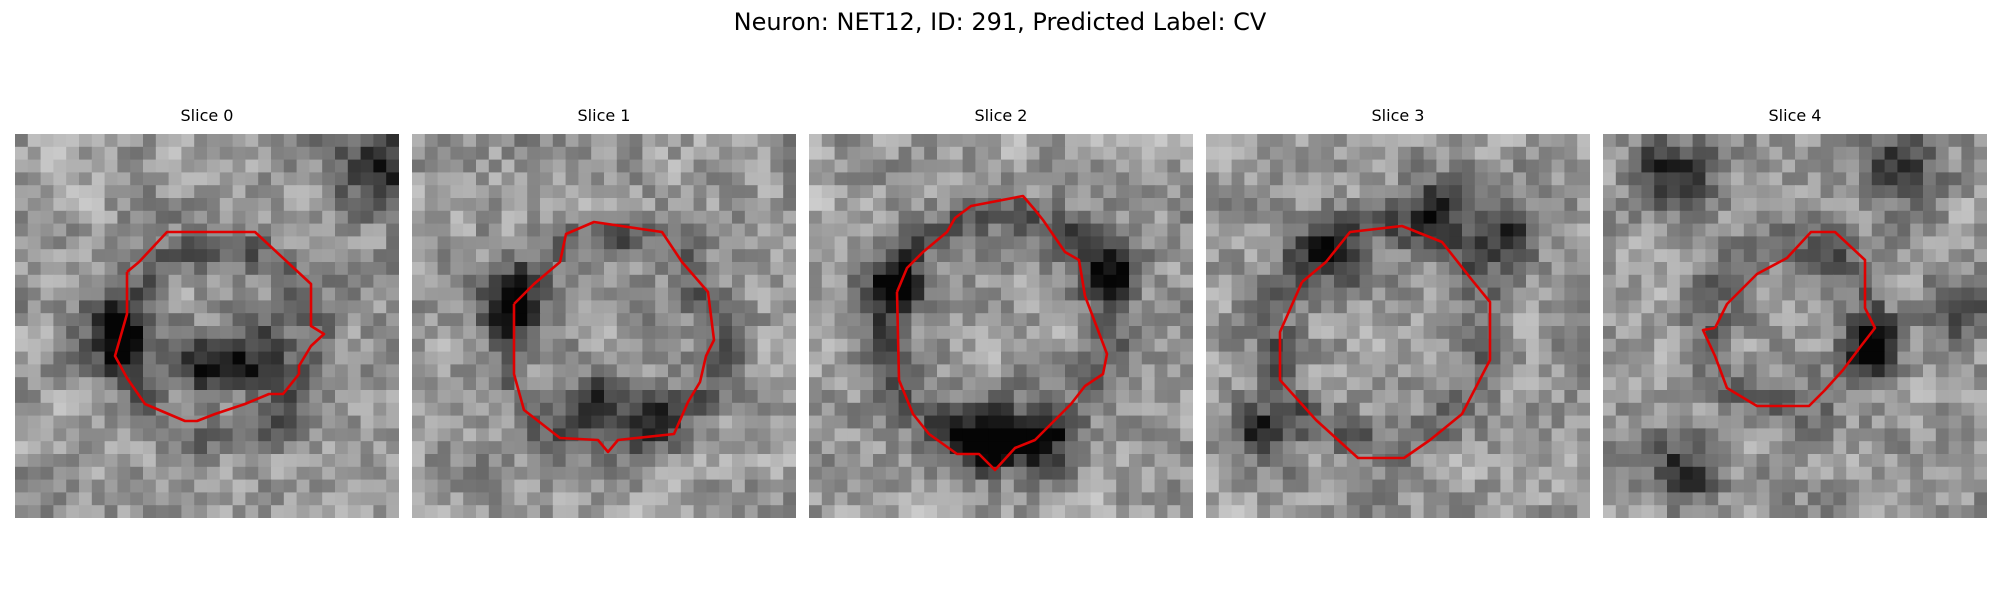 The width and height of the screenshot is (2000, 600). I want to click on slice-panel-4: Slice 4, so click(1795, 313).